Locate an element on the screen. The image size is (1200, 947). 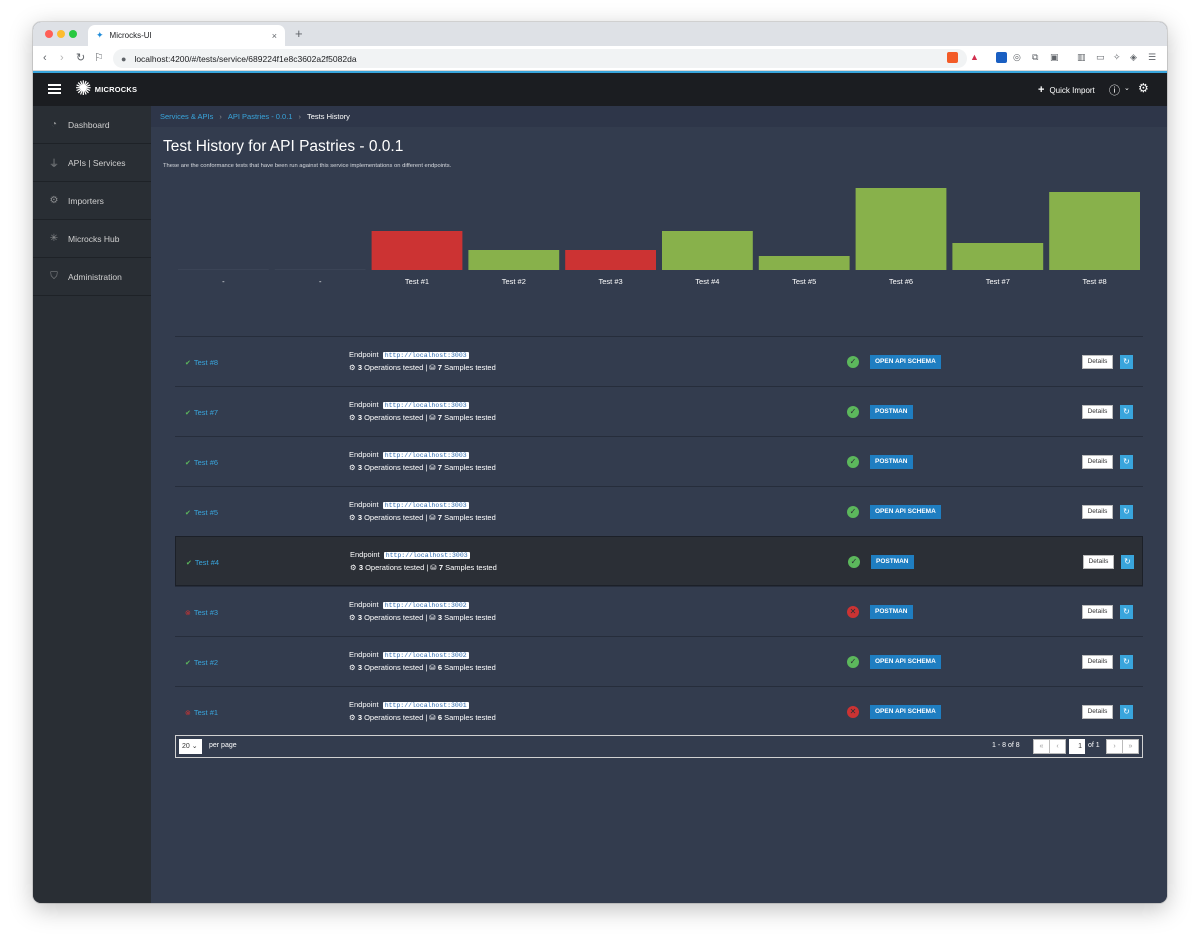
test-link: ✔ Test #5 is located at coordinates (201, 512).